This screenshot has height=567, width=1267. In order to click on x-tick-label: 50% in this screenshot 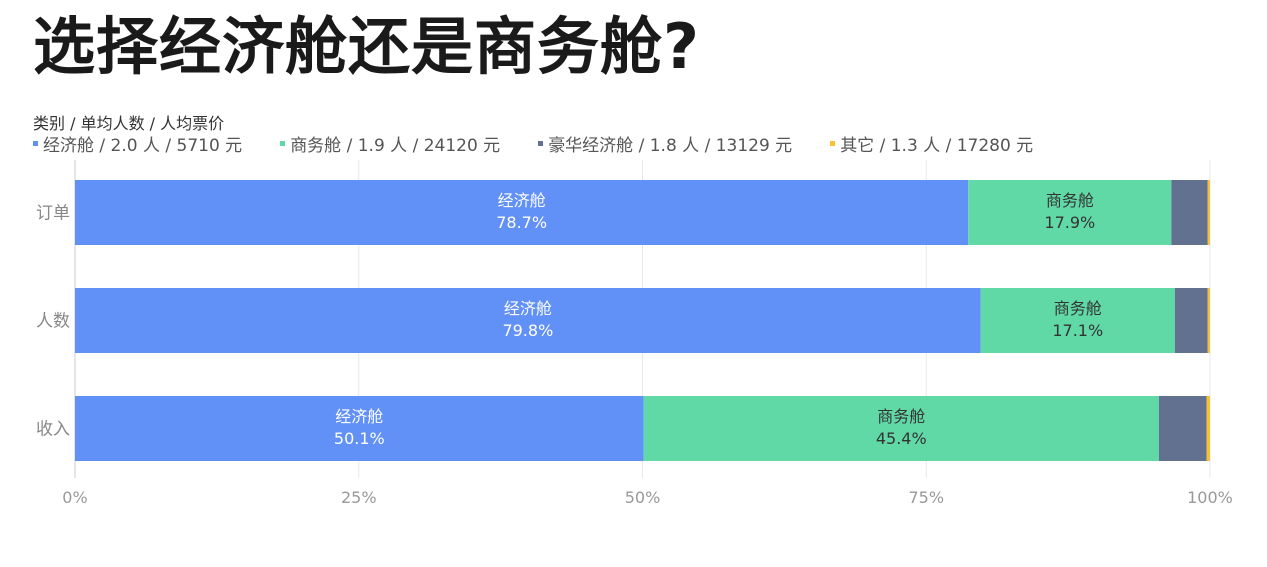, I will do `click(643, 497)`.